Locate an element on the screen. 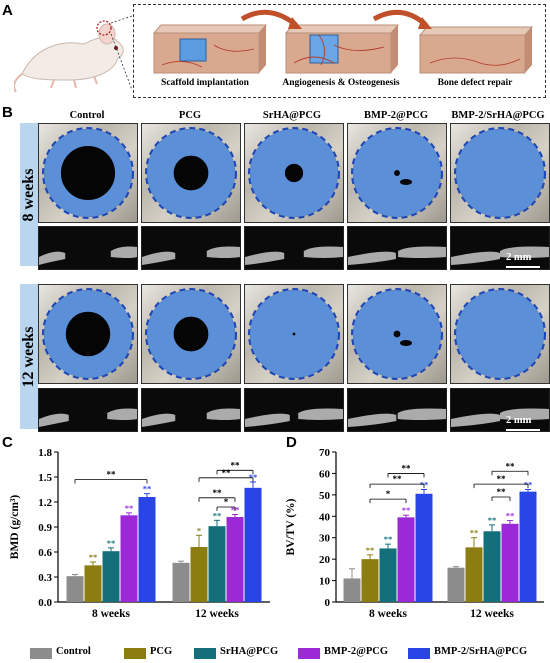 The height and width of the screenshot is (663, 550). scale-bar-12w is located at coordinates (523, 430).